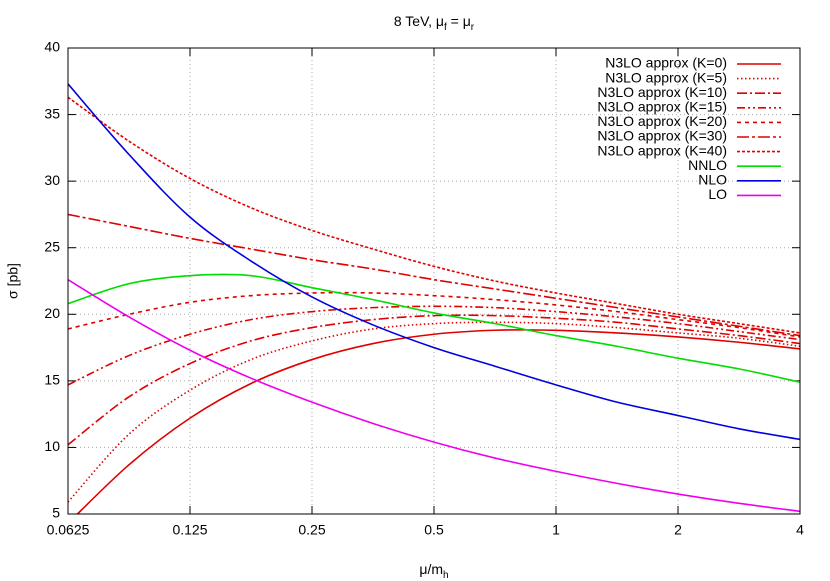  I want to click on legend-label: LO, so click(717, 194).